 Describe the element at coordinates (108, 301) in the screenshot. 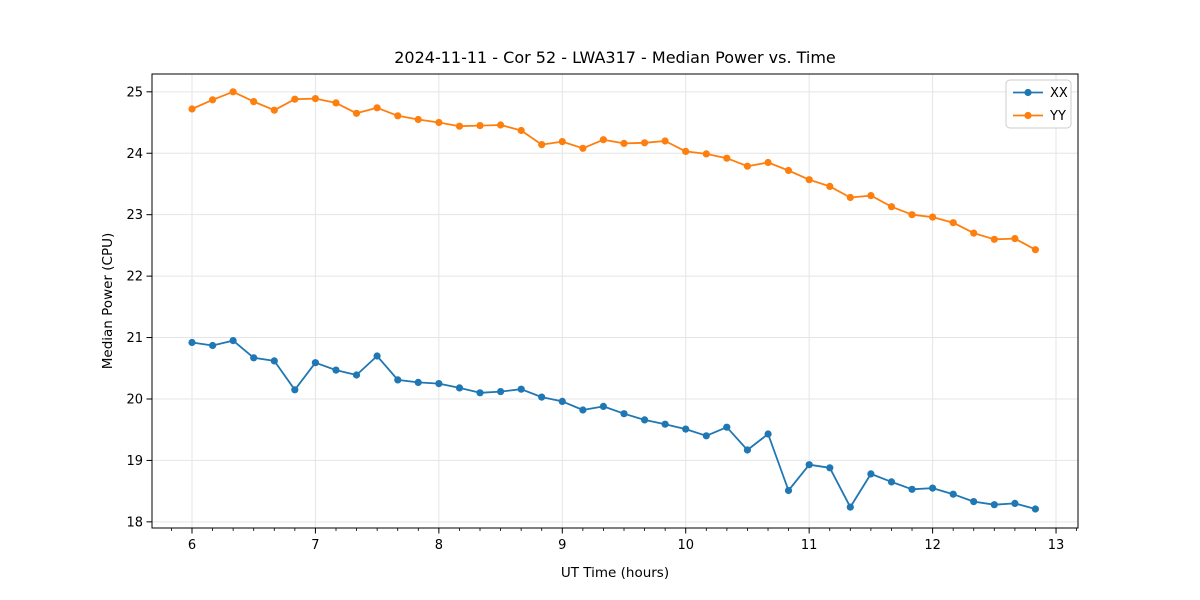

I see `y-axis-label: Median Power (CPU)` at that location.